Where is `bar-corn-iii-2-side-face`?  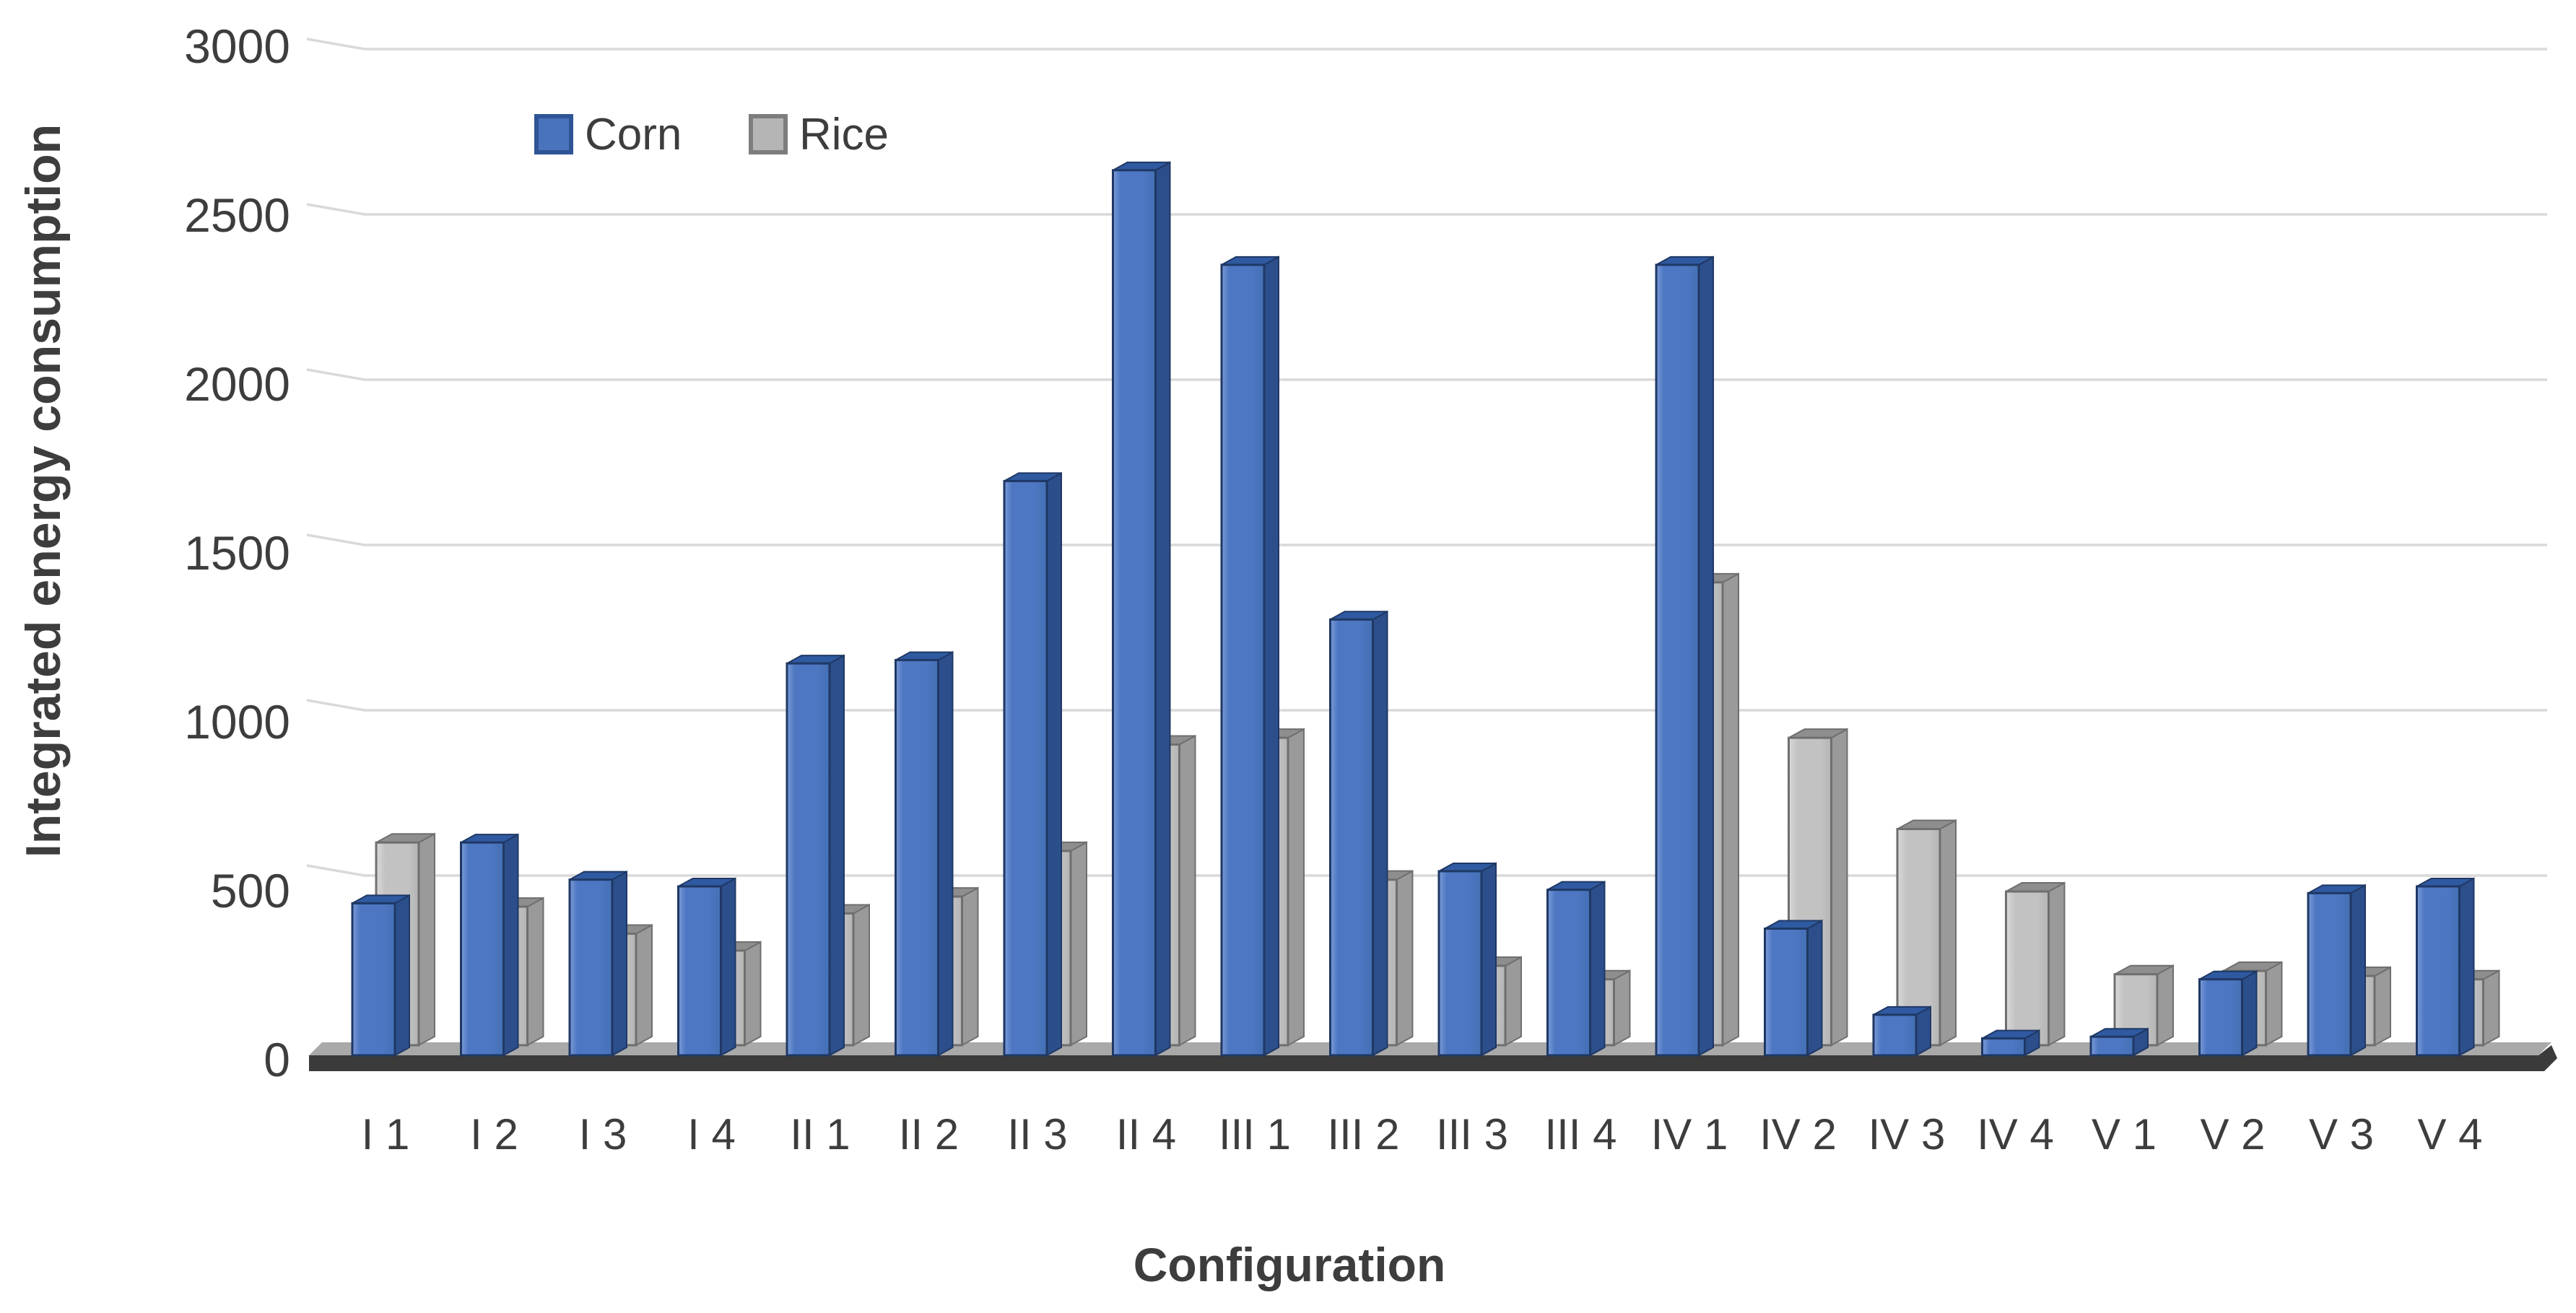 bar-corn-iii-2-side-face is located at coordinates (1380, 833).